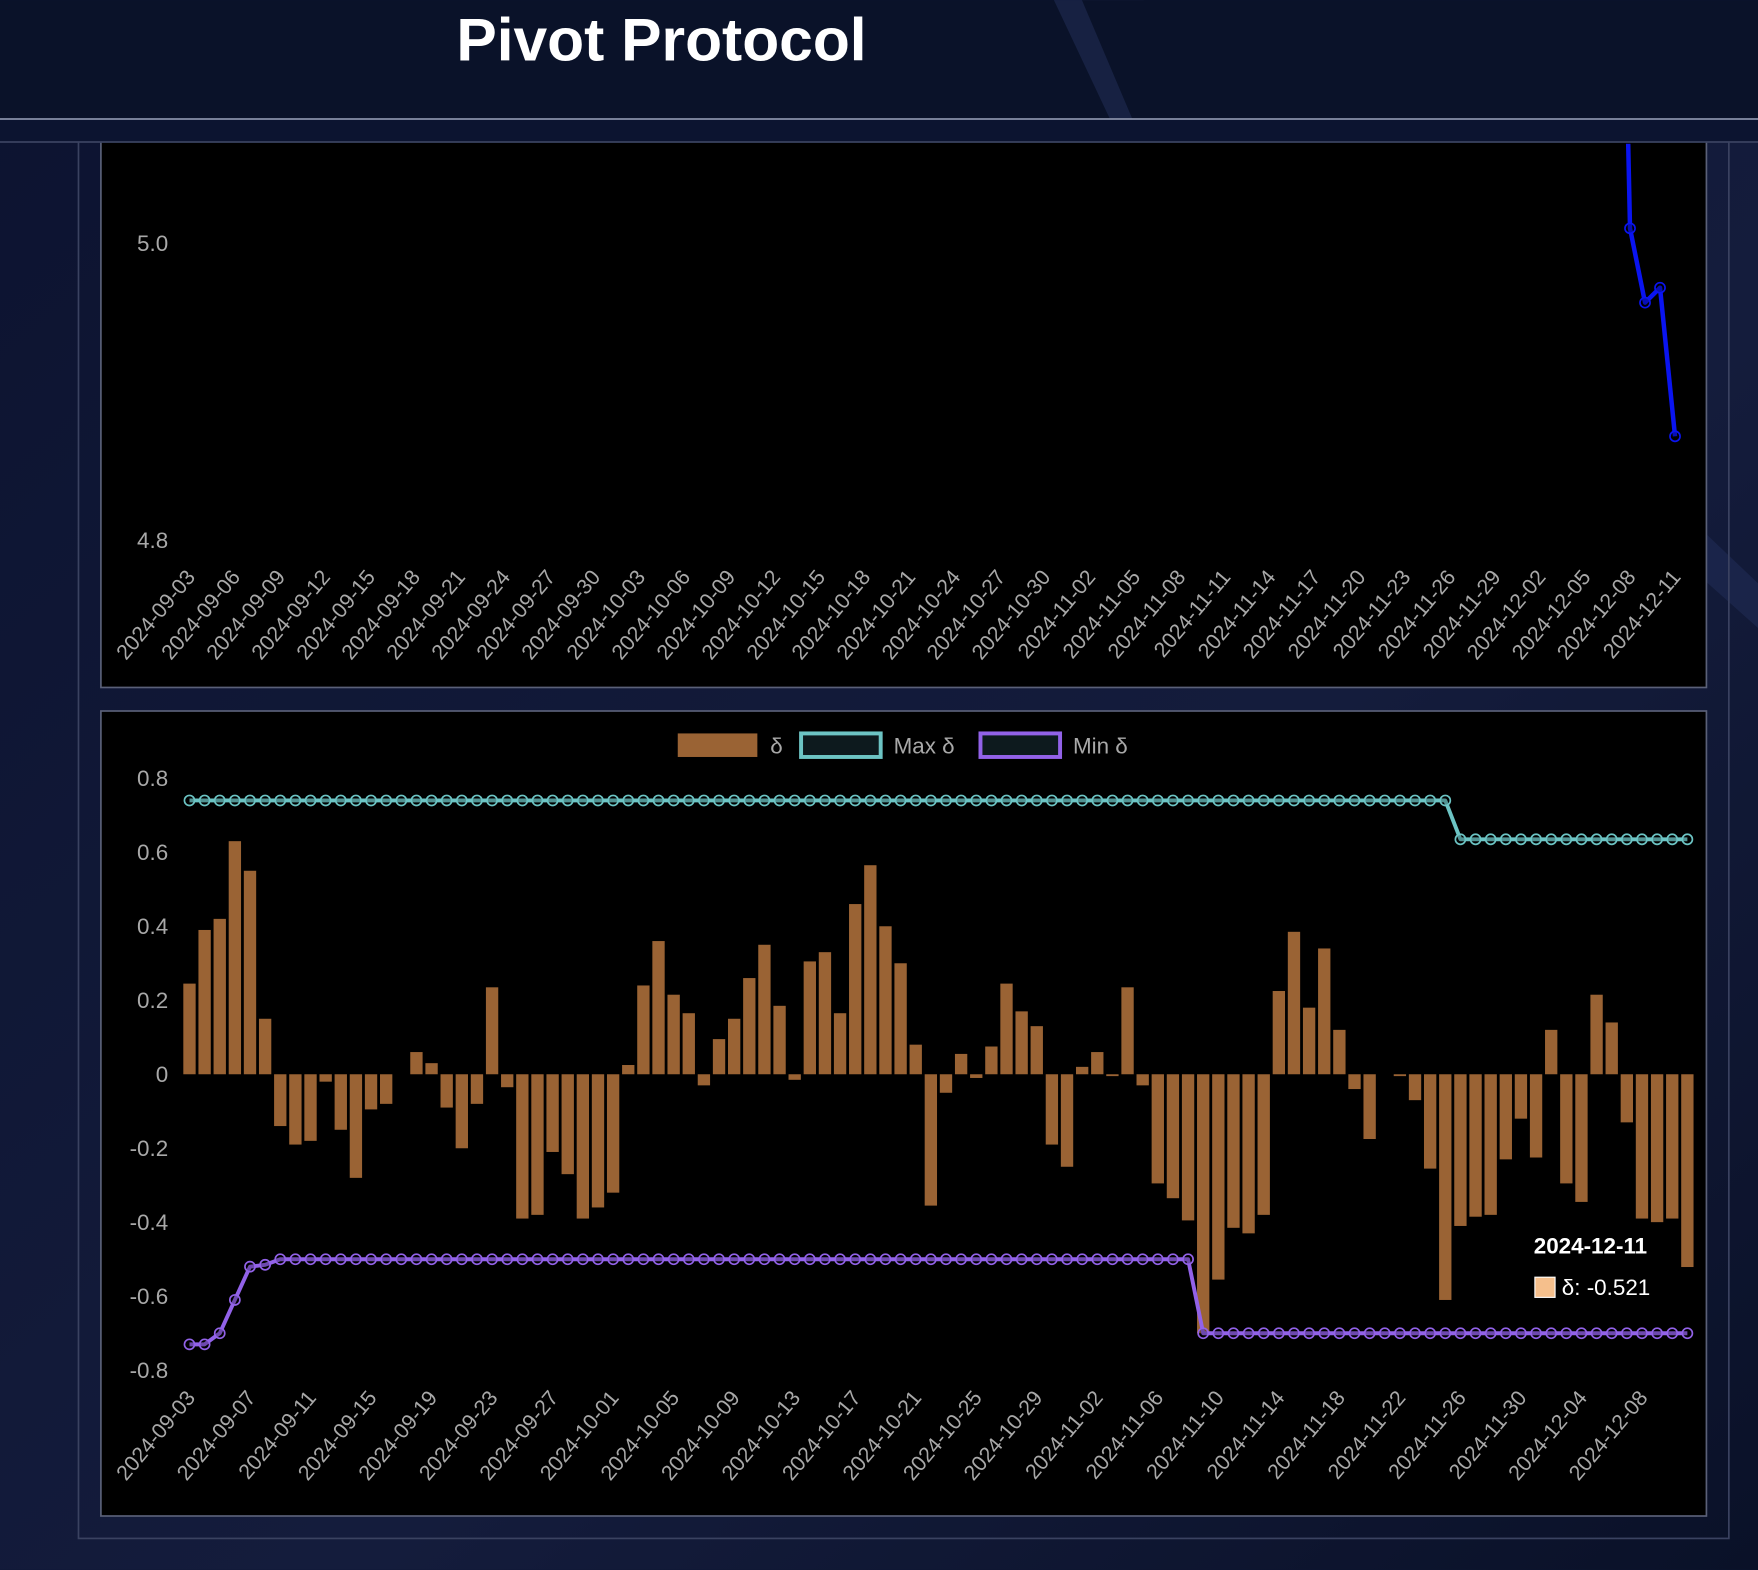 Image resolution: width=1758 pixels, height=1570 pixels. What do you see at coordinates (149, 1148) in the screenshot?
I see `y-tick-label: -0.2` at bounding box center [149, 1148].